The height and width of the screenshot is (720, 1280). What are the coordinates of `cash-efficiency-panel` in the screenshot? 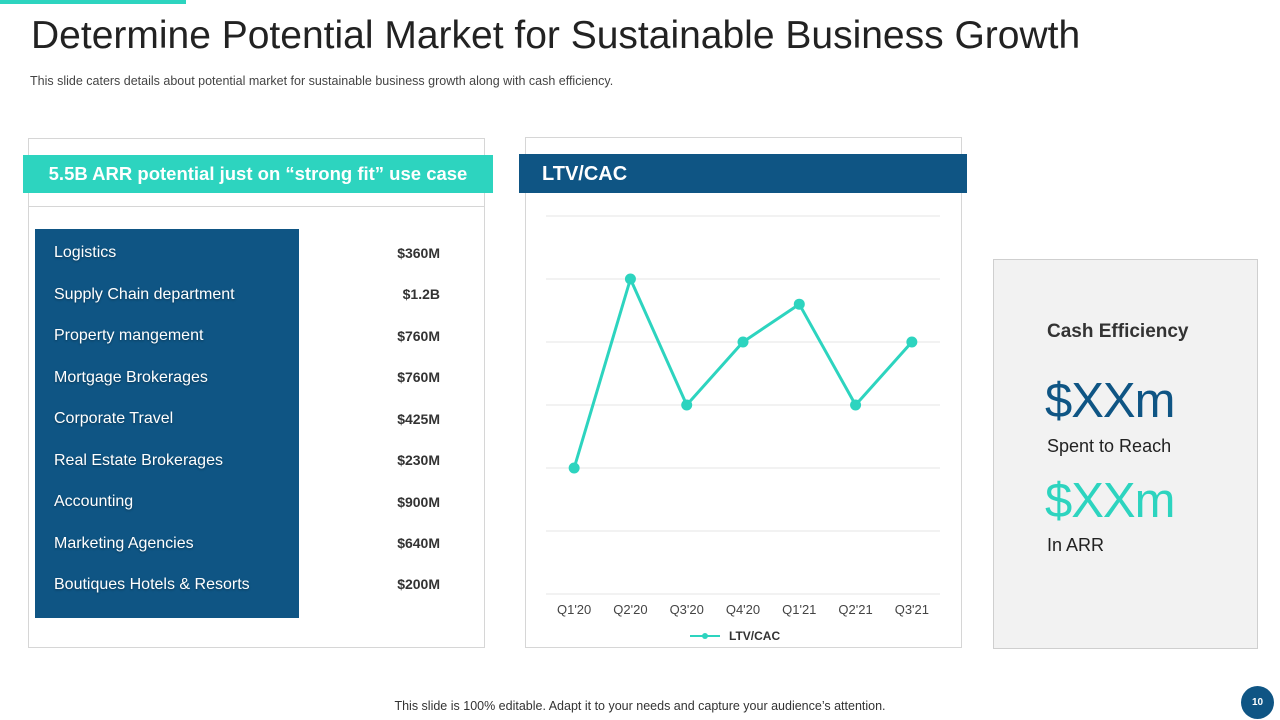 It's located at (1125, 454).